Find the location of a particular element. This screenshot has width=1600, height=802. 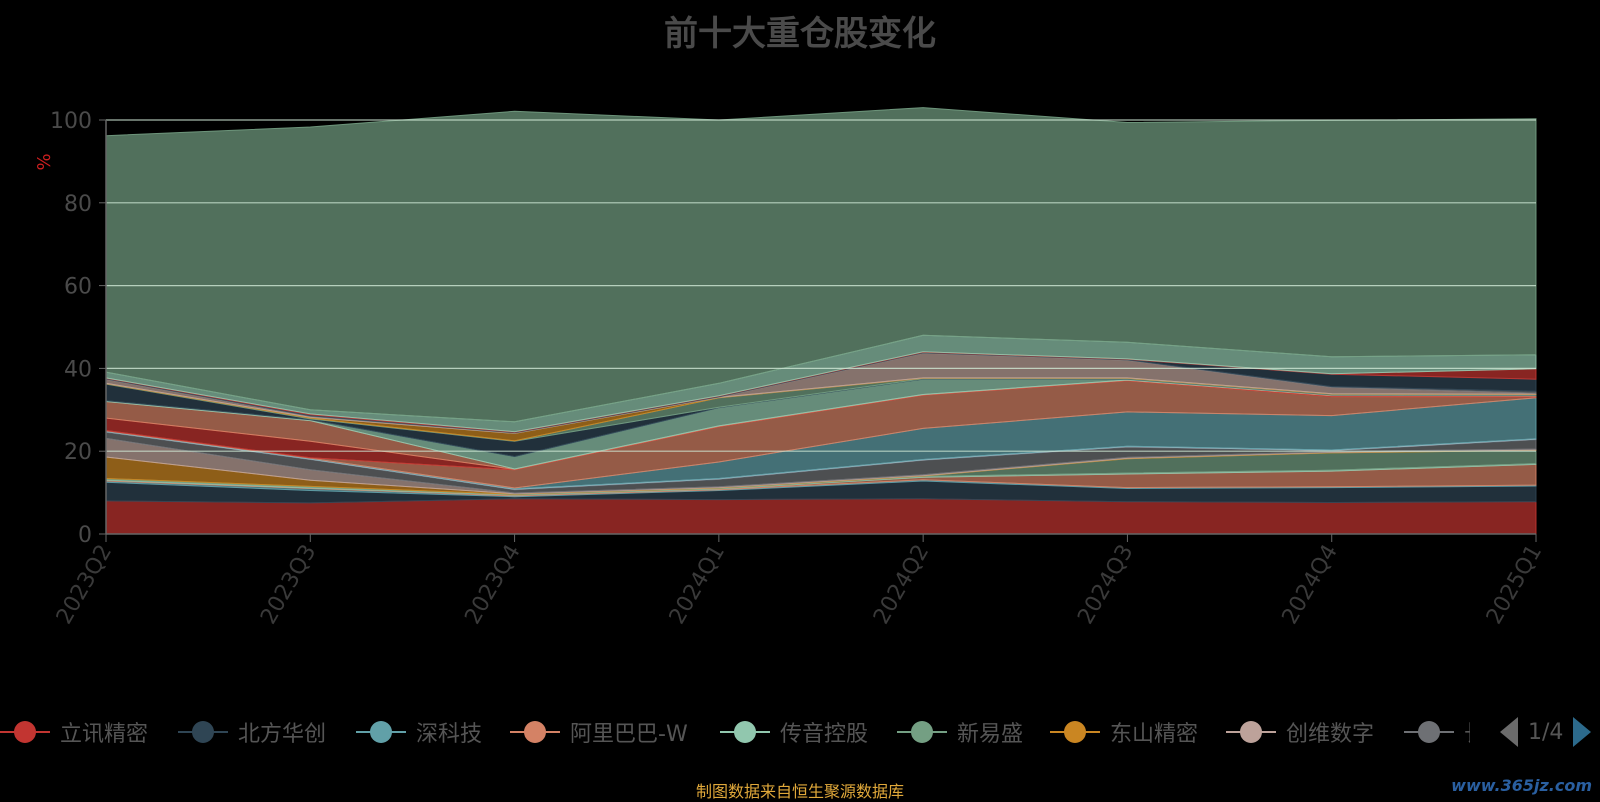

legend-item-1: 北方华创 is located at coordinates (252, 732).